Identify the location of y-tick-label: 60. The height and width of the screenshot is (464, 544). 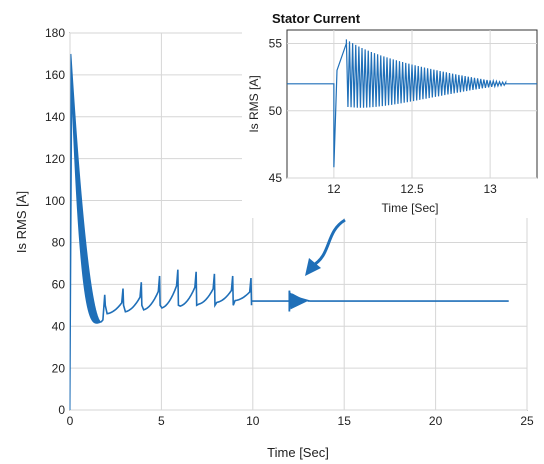
(59, 285).